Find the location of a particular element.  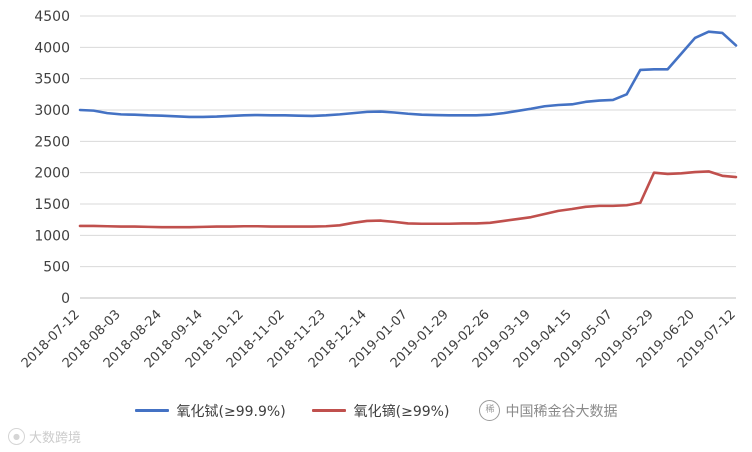

legend-item-terbium-oxide: 氧化铽(≥99.9%) is located at coordinates (210, 411).